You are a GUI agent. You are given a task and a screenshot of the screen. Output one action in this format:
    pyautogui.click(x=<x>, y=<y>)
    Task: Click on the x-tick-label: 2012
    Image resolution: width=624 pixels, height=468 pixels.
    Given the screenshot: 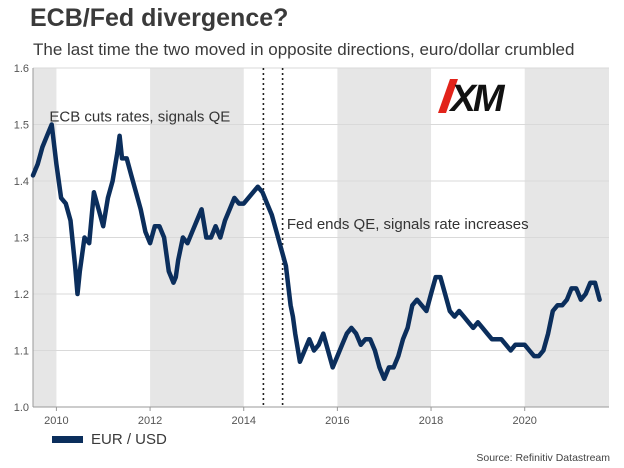 What is the action you would take?
    pyautogui.click(x=150, y=421)
    